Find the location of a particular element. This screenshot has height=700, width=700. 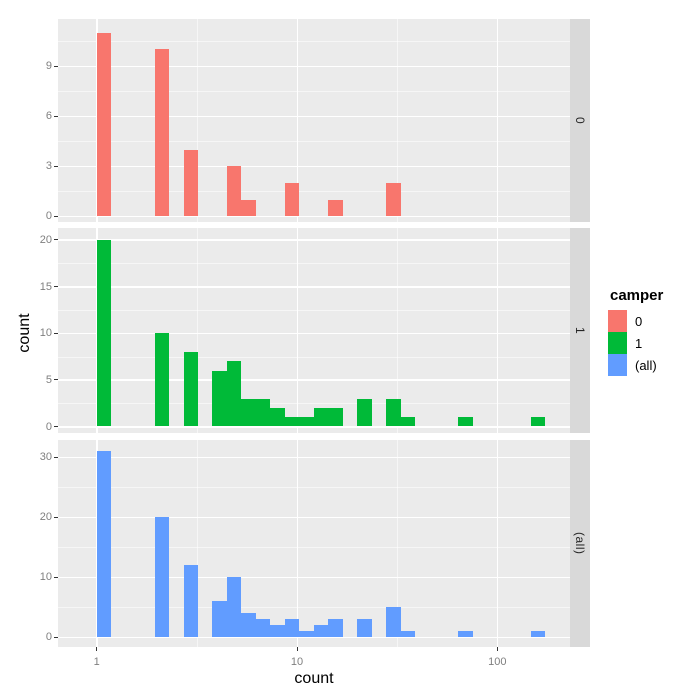

legend-key-(all): (all) is located at coordinates (635, 365).